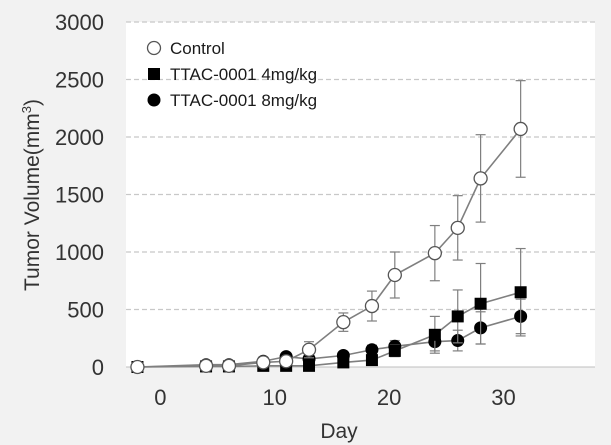 The width and height of the screenshot is (611, 445). What do you see at coordinates (79, 252) in the screenshot?
I see `y-tick-label: 1000` at bounding box center [79, 252].